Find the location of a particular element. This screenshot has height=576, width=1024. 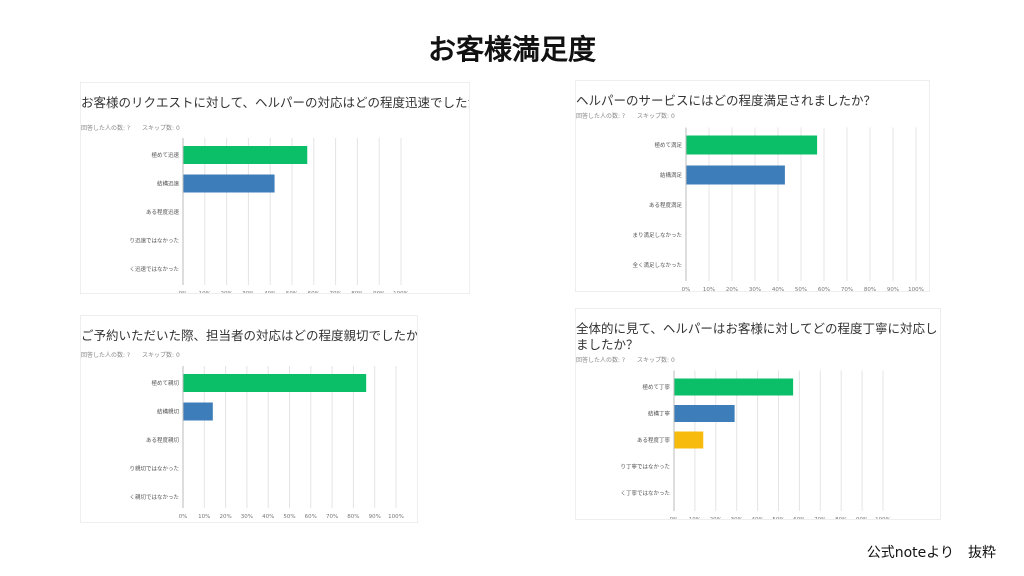

category-label: 結構満足 is located at coordinates (671, 175).